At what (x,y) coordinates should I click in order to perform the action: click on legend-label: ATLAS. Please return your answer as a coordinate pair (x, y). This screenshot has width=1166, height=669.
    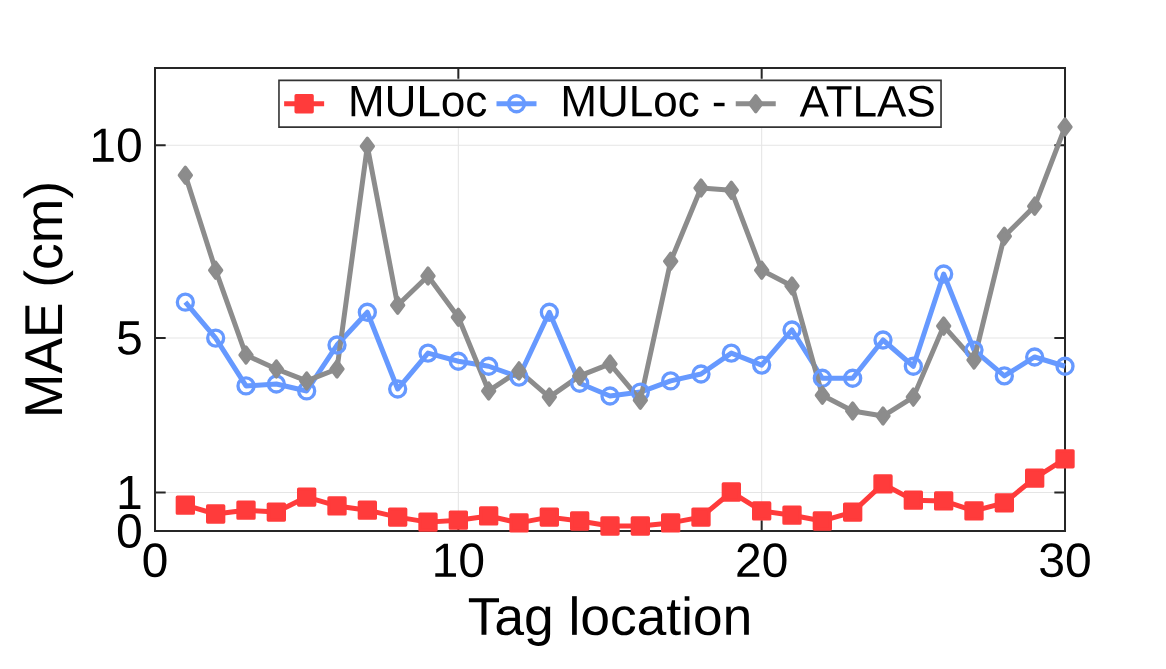
    Looking at the image, I should click on (866, 101).